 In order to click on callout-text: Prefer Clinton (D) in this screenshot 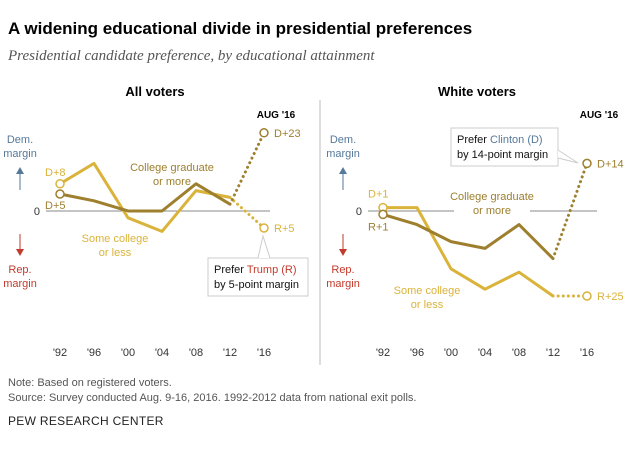, I will do `click(500, 140)`.